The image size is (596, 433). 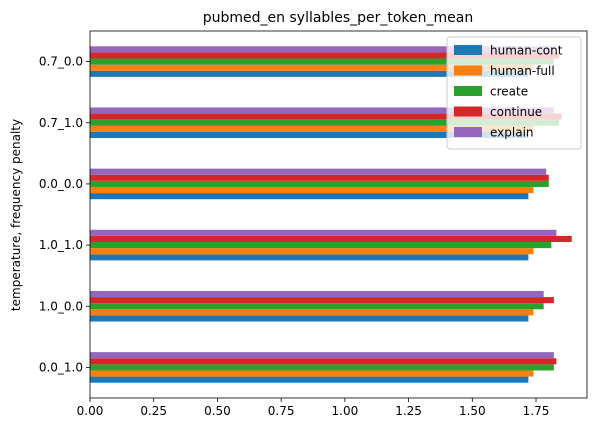 I want to click on bar-human-cont-1.0_1.0, so click(x=309, y=257).